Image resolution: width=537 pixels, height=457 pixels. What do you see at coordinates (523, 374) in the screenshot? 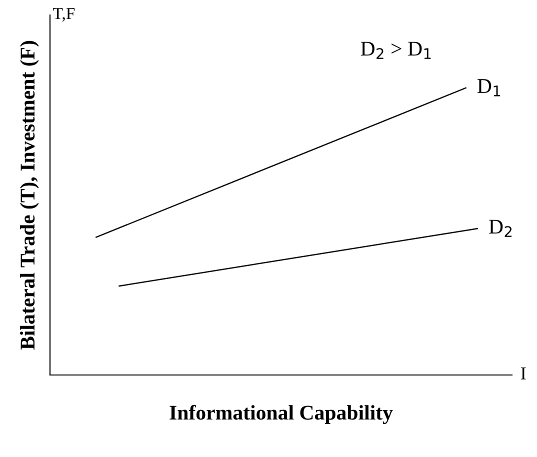
I see `text: I` at bounding box center [523, 374].